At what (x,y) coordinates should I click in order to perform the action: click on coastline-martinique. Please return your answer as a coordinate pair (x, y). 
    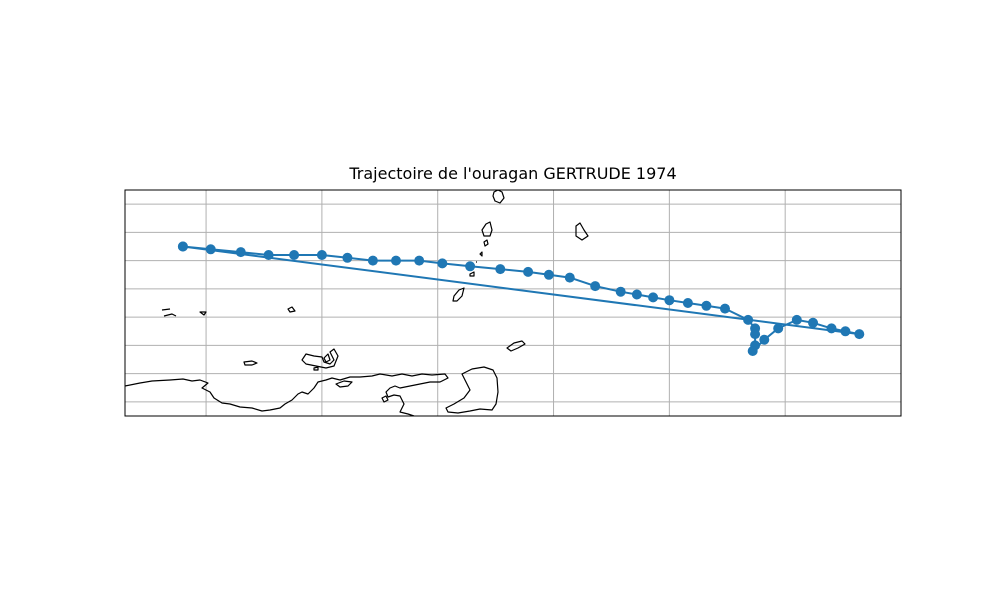
    Looking at the image, I should click on (487, 229).